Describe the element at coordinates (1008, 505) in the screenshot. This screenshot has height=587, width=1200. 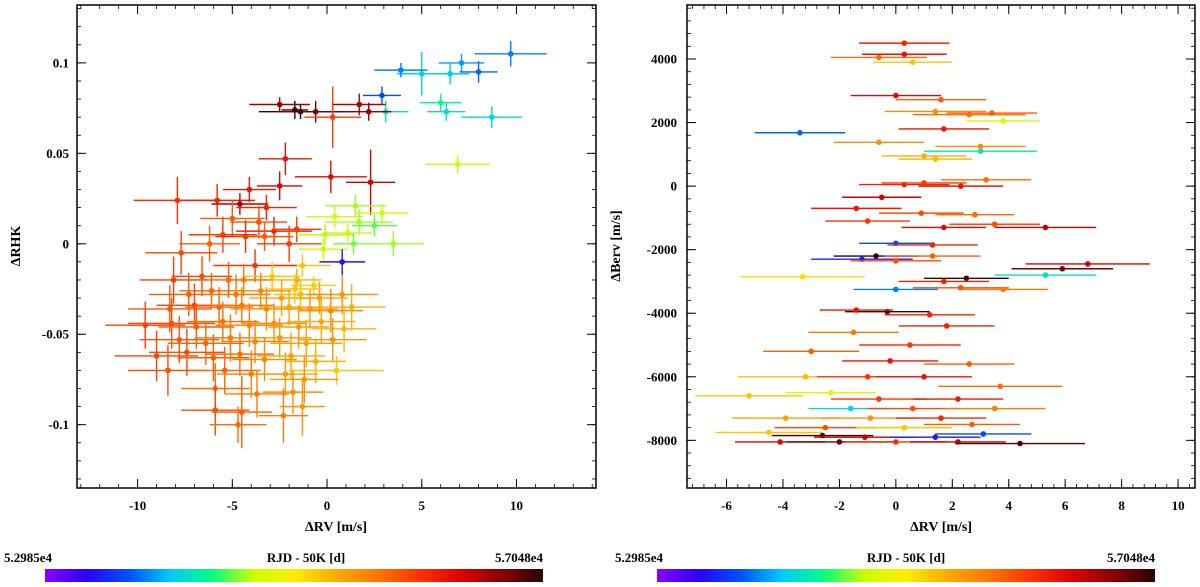
I see `right-x-tick-label: 4` at that location.